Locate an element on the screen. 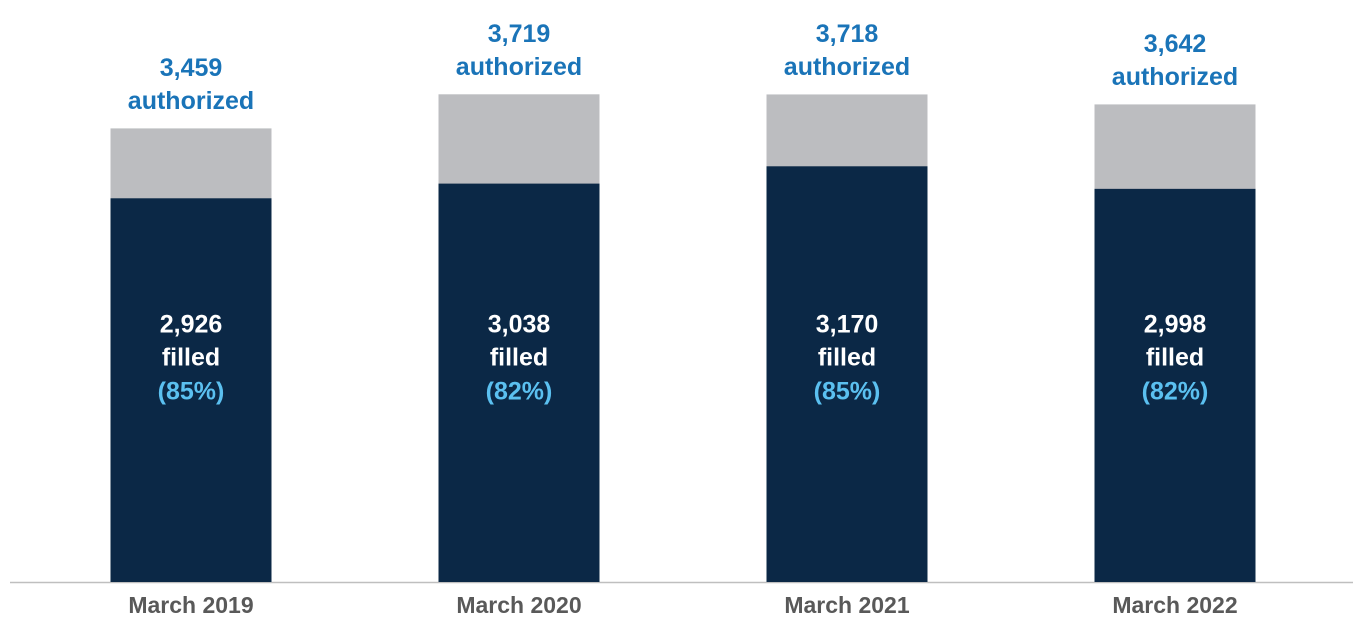  filled-value-label: 2,998 is located at coordinates (1175, 325).